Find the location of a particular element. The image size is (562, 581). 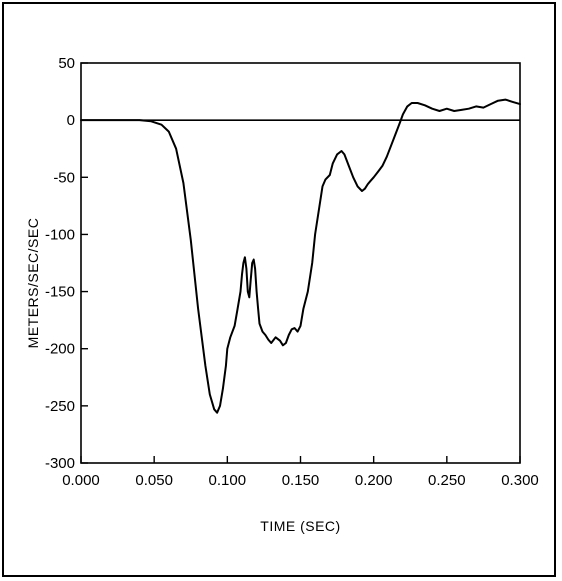

y-tick-label: 50 is located at coordinates (66, 63).